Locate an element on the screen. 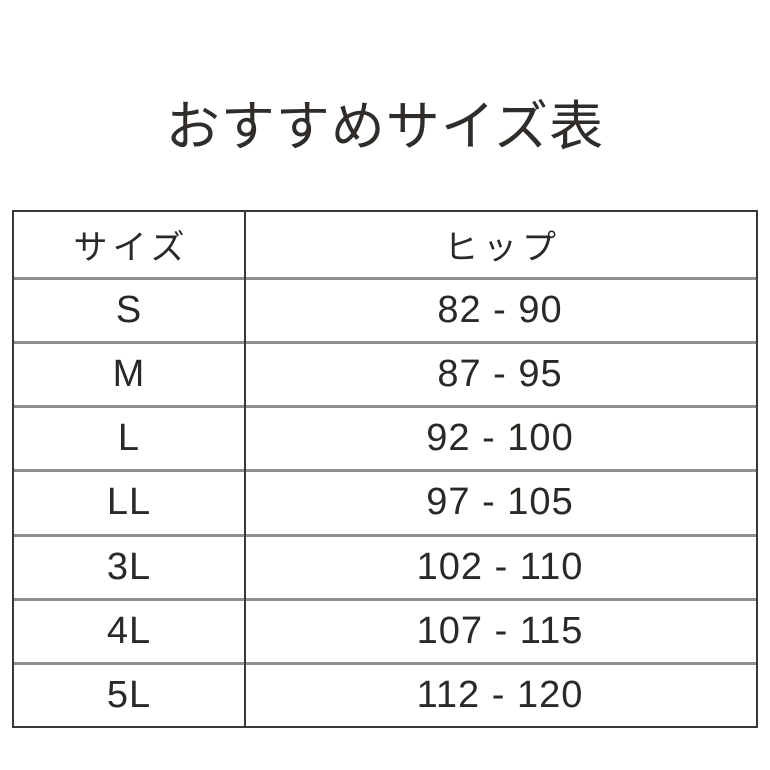  table-row-m: M 87 - 95 is located at coordinates (385, 373).